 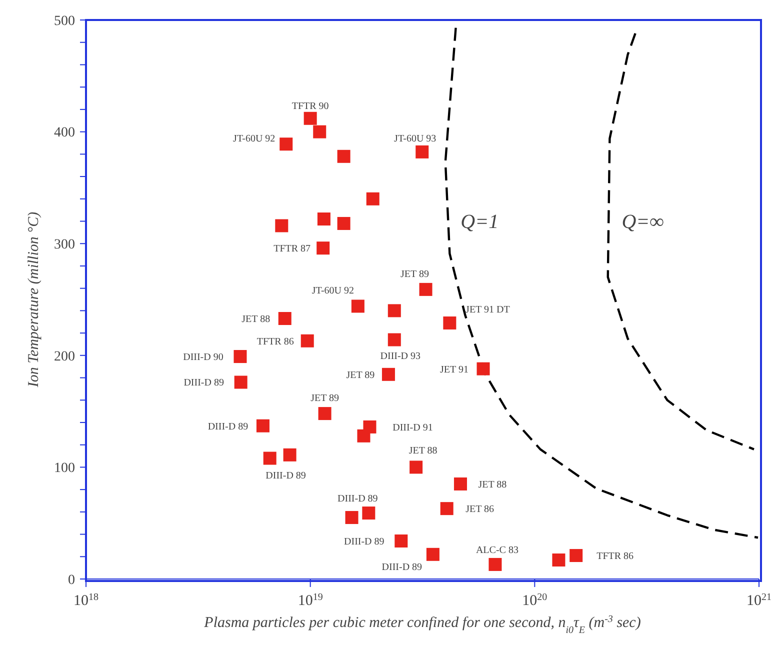 What do you see at coordinates (479, 222) in the screenshot?
I see `annotation: Q=1` at bounding box center [479, 222].